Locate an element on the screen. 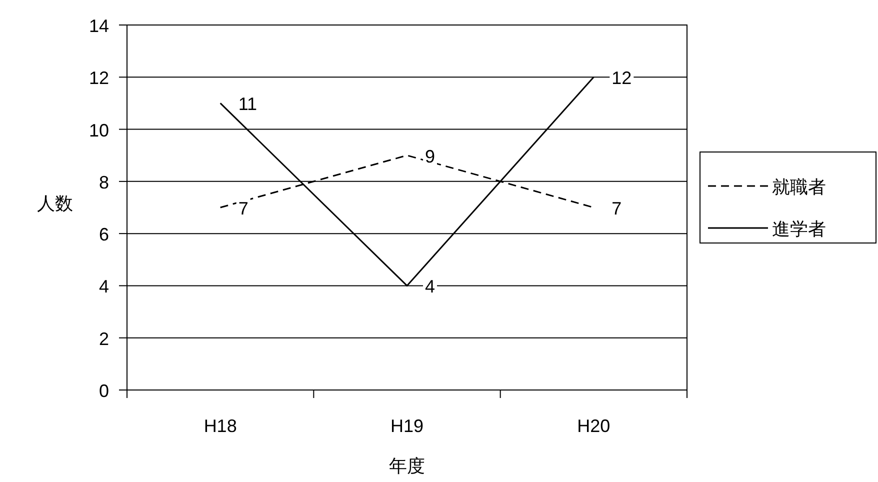 This screenshot has height=482, width=878. data-label: 4 is located at coordinates (430, 286).